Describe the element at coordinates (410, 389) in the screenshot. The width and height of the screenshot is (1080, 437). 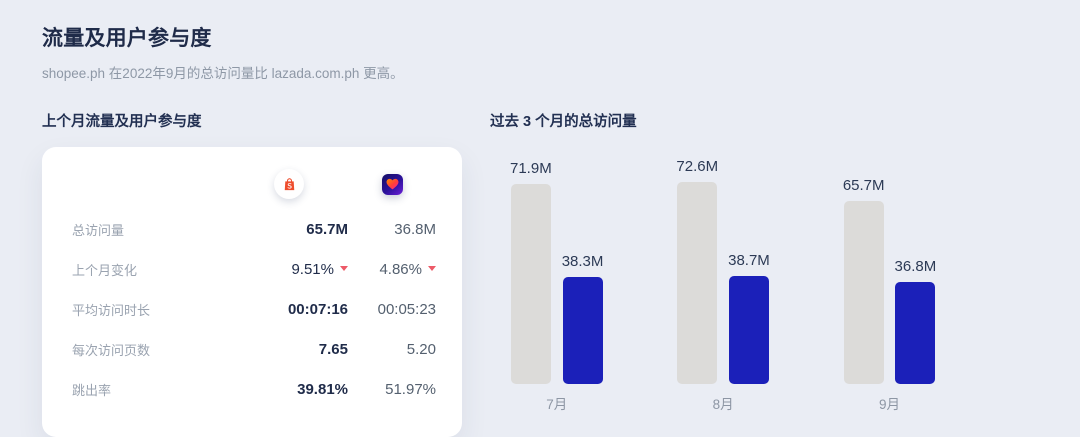
I see `lazada-bounce-rate: 51.97%` at that location.